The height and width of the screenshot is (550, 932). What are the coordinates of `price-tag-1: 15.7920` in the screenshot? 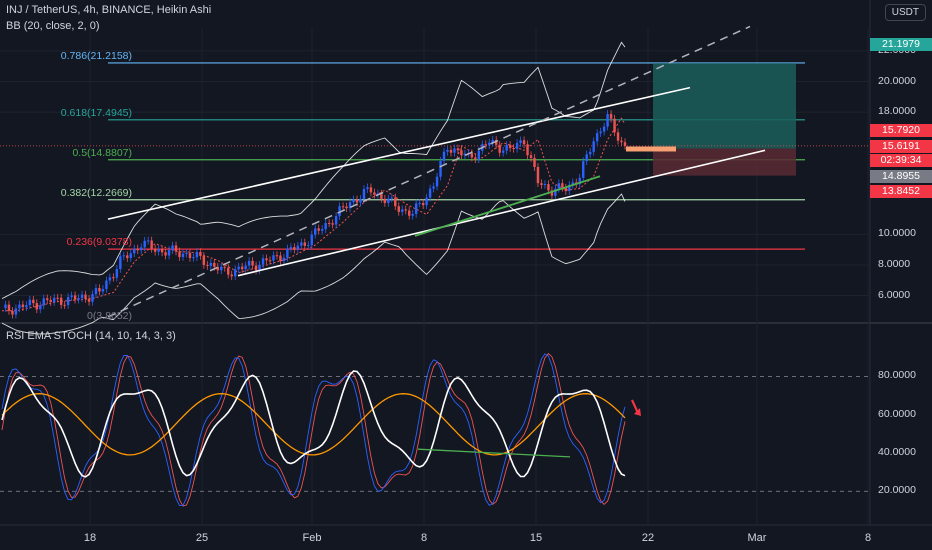 It's located at (901, 130).